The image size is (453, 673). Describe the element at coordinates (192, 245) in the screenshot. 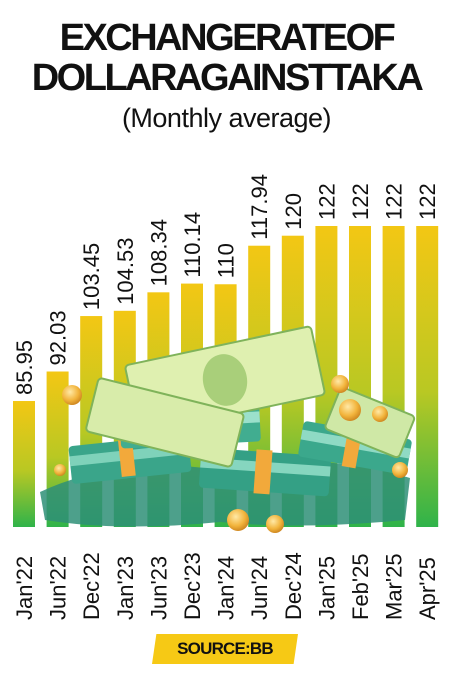

I see `data-label: 110.14` at that location.